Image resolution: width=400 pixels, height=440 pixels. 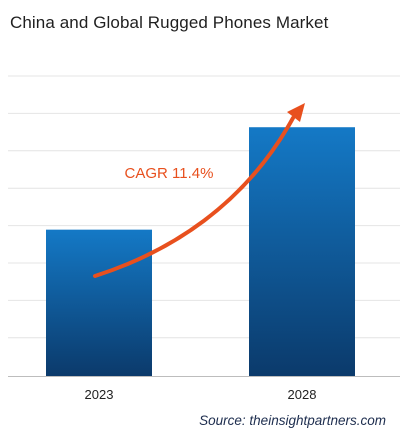 I want to click on bar-2028, so click(x=302, y=251).